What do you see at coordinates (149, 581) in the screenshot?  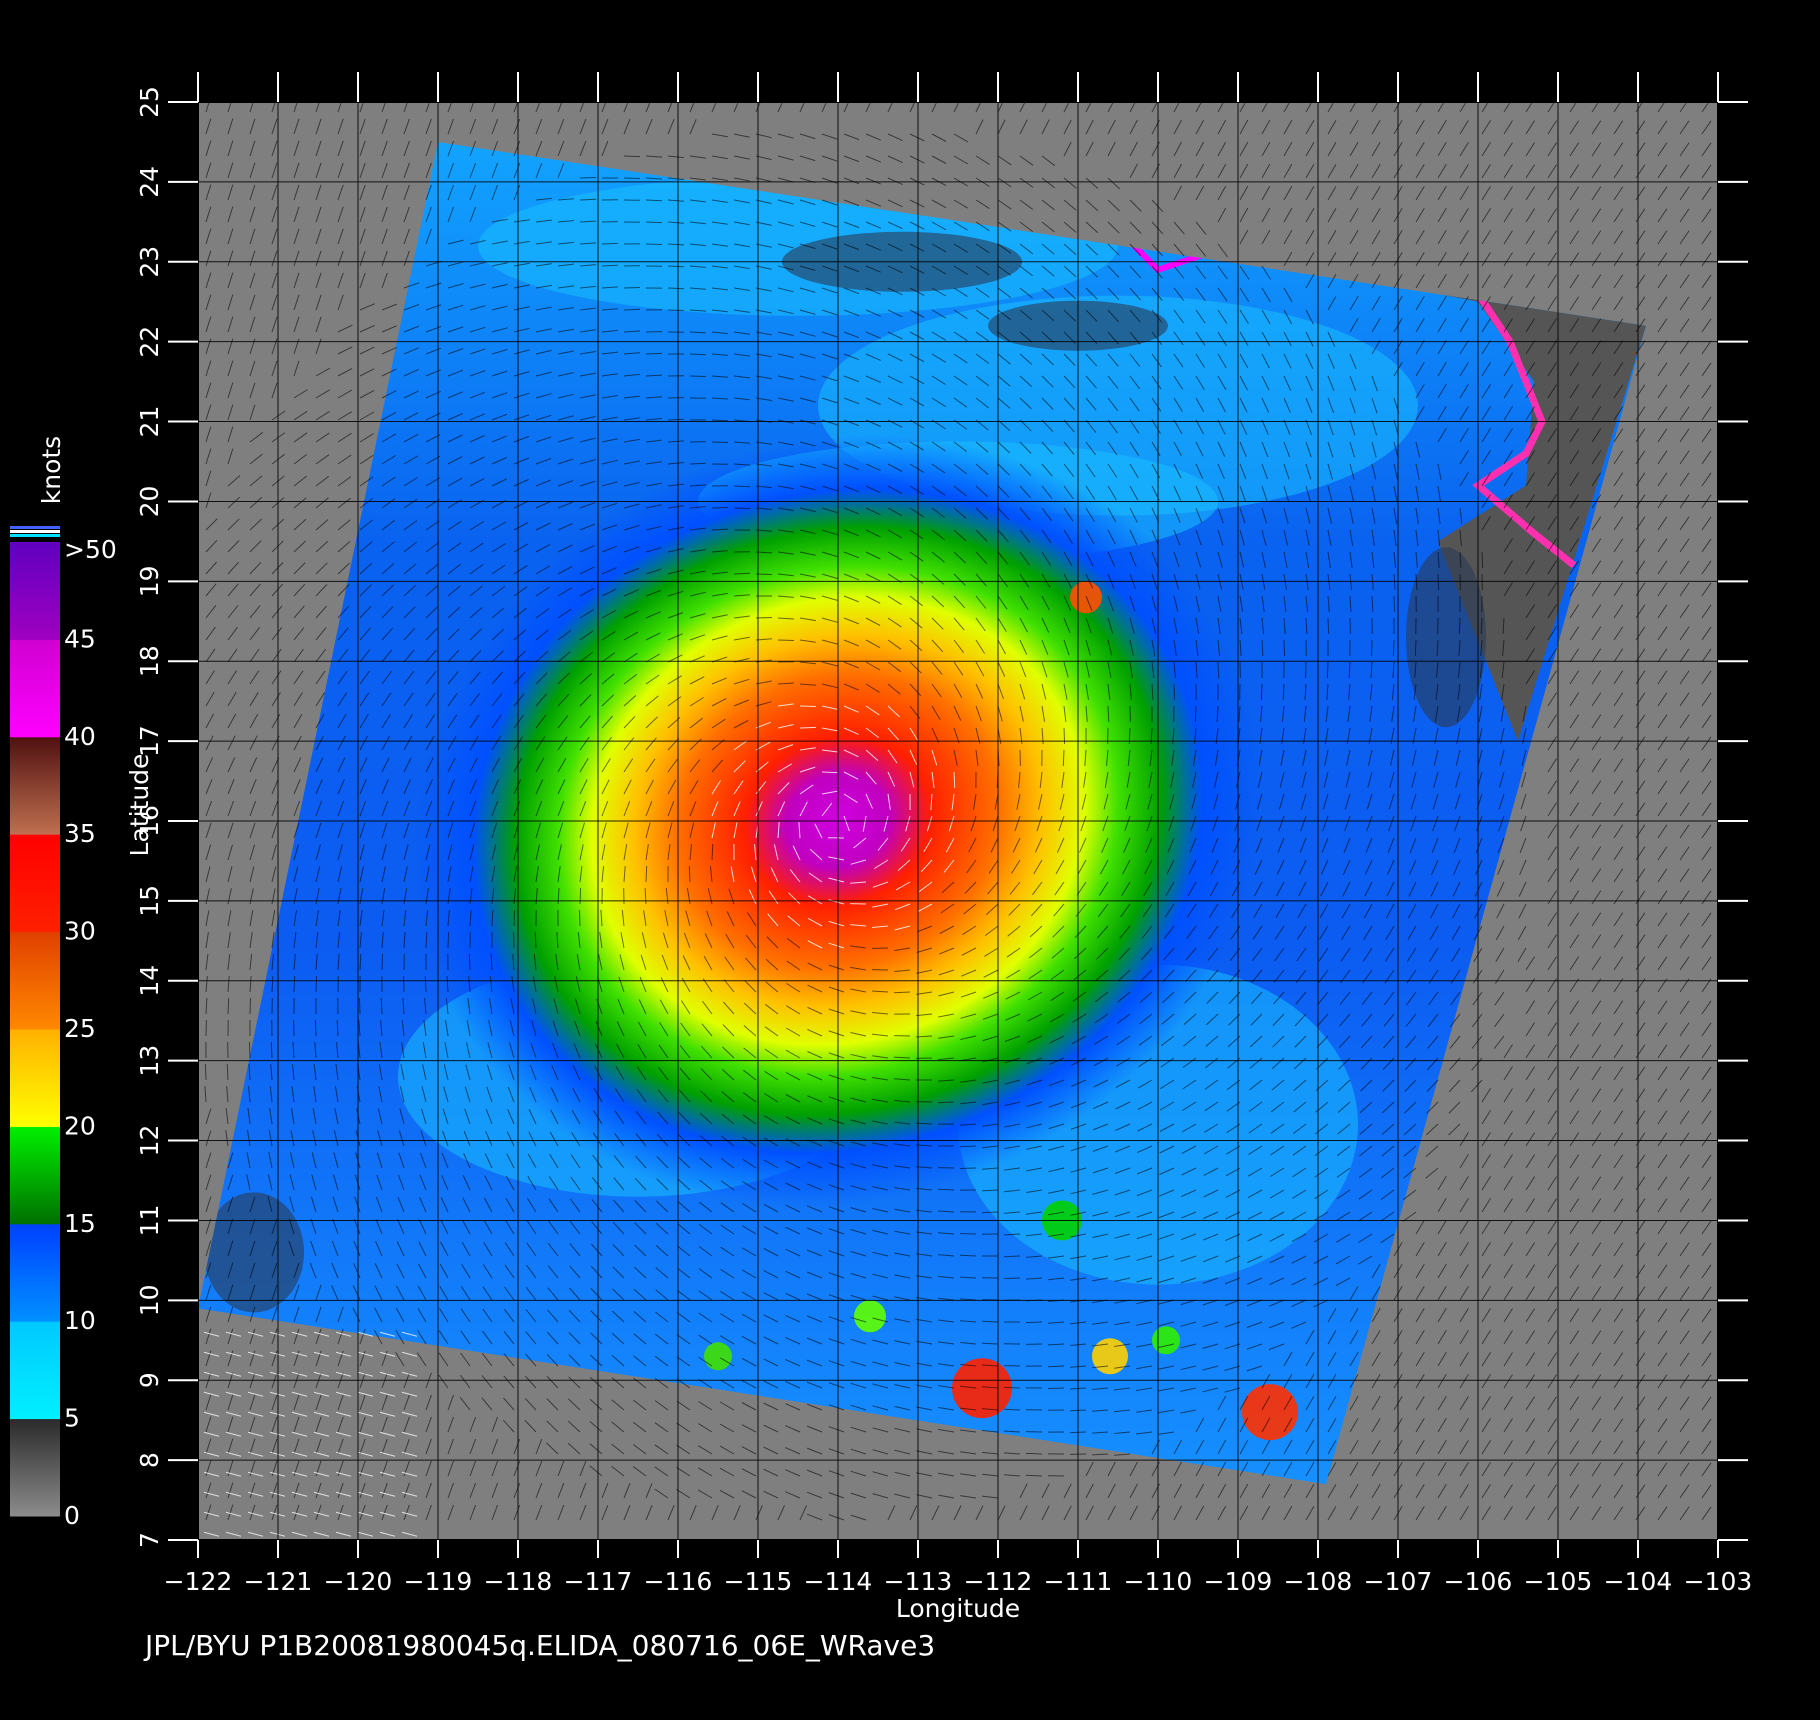 I see `y-tick-label: 19` at bounding box center [149, 581].